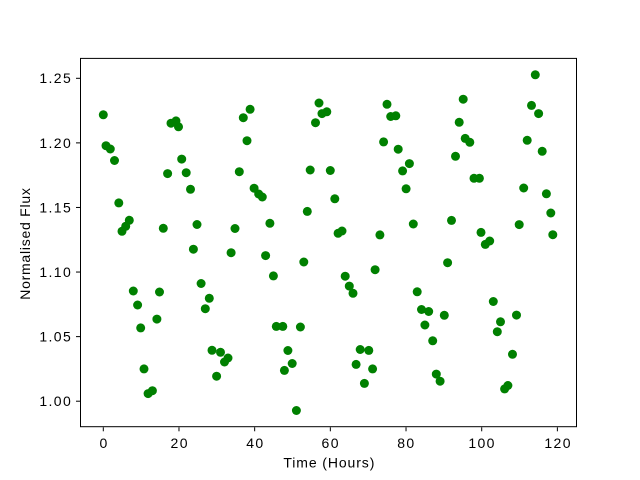  I want to click on svg-text: 1.00, so click(55, 401).